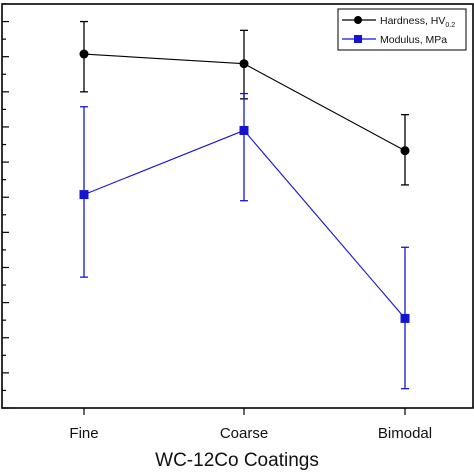  Describe the element at coordinates (358, 20) in the screenshot. I see `legend-marker-hardness` at that location.